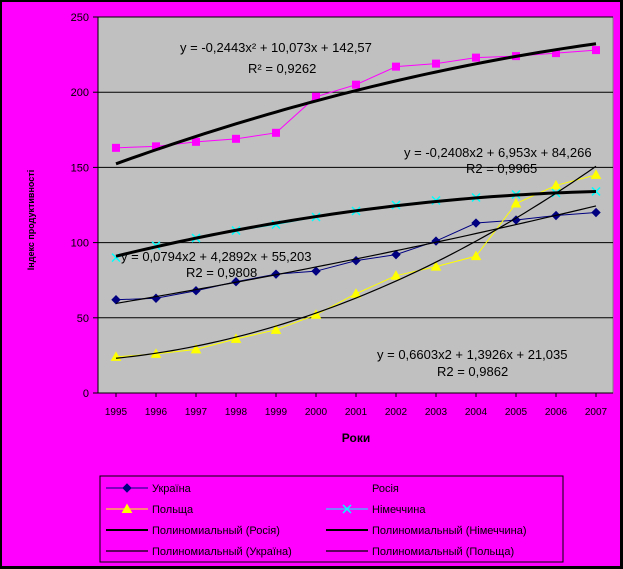 The height and width of the screenshot is (569, 623). What do you see at coordinates (196, 412) in the screenshot?
I see `x-tick-label: 1997` at bounding box center [196, 412].